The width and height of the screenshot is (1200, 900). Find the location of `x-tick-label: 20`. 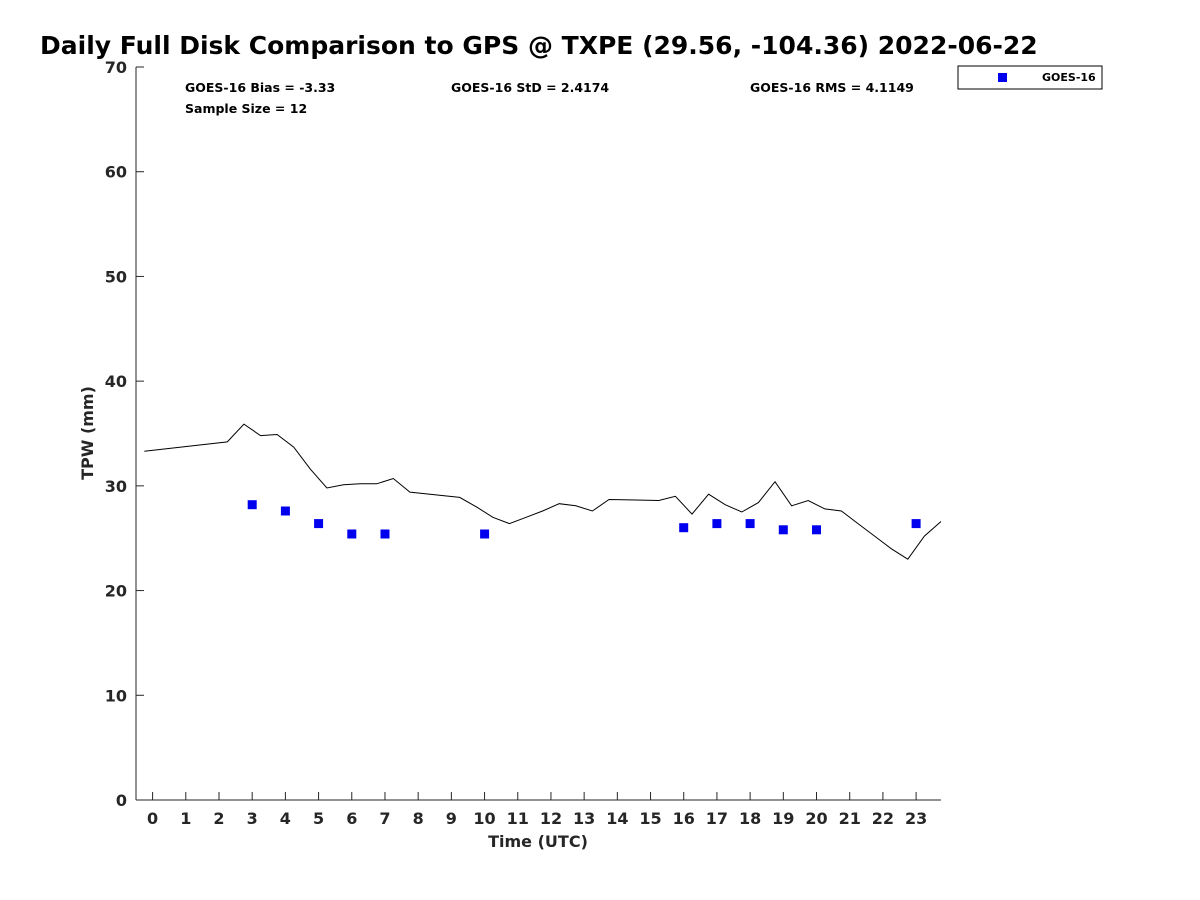

x-tick-label: 20 is located at coordinates (816, 818).